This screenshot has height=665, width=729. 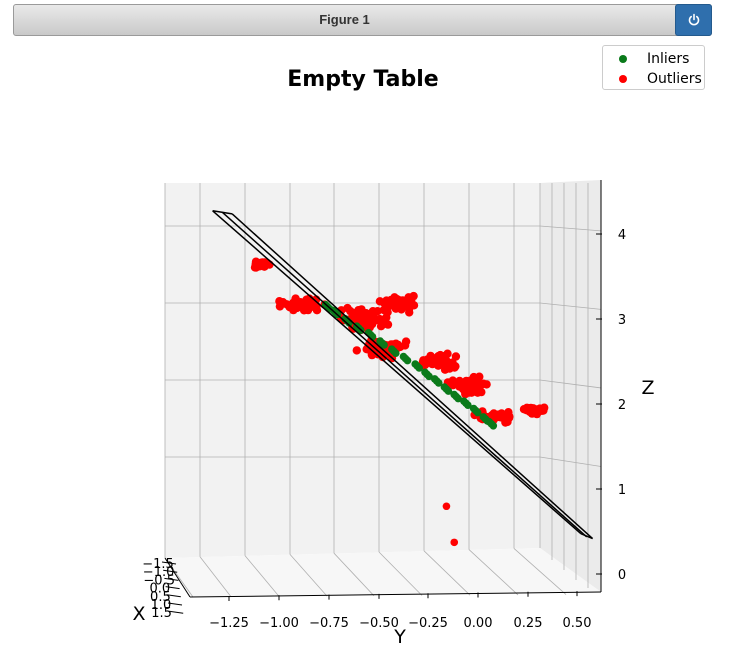 I want to click on floor-pane, so click(x=383, y=572).